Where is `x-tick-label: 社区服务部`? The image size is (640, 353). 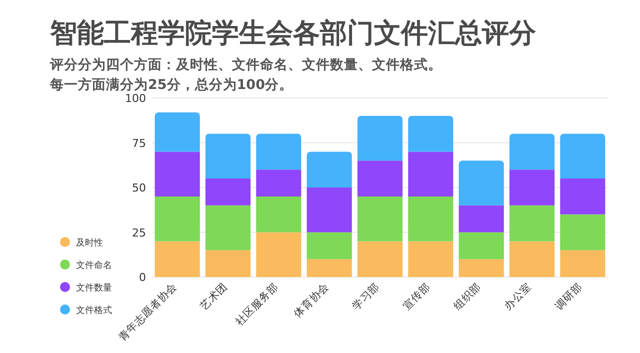 x-tick-label: 社区服务部 is located at coordinates (256, 304).